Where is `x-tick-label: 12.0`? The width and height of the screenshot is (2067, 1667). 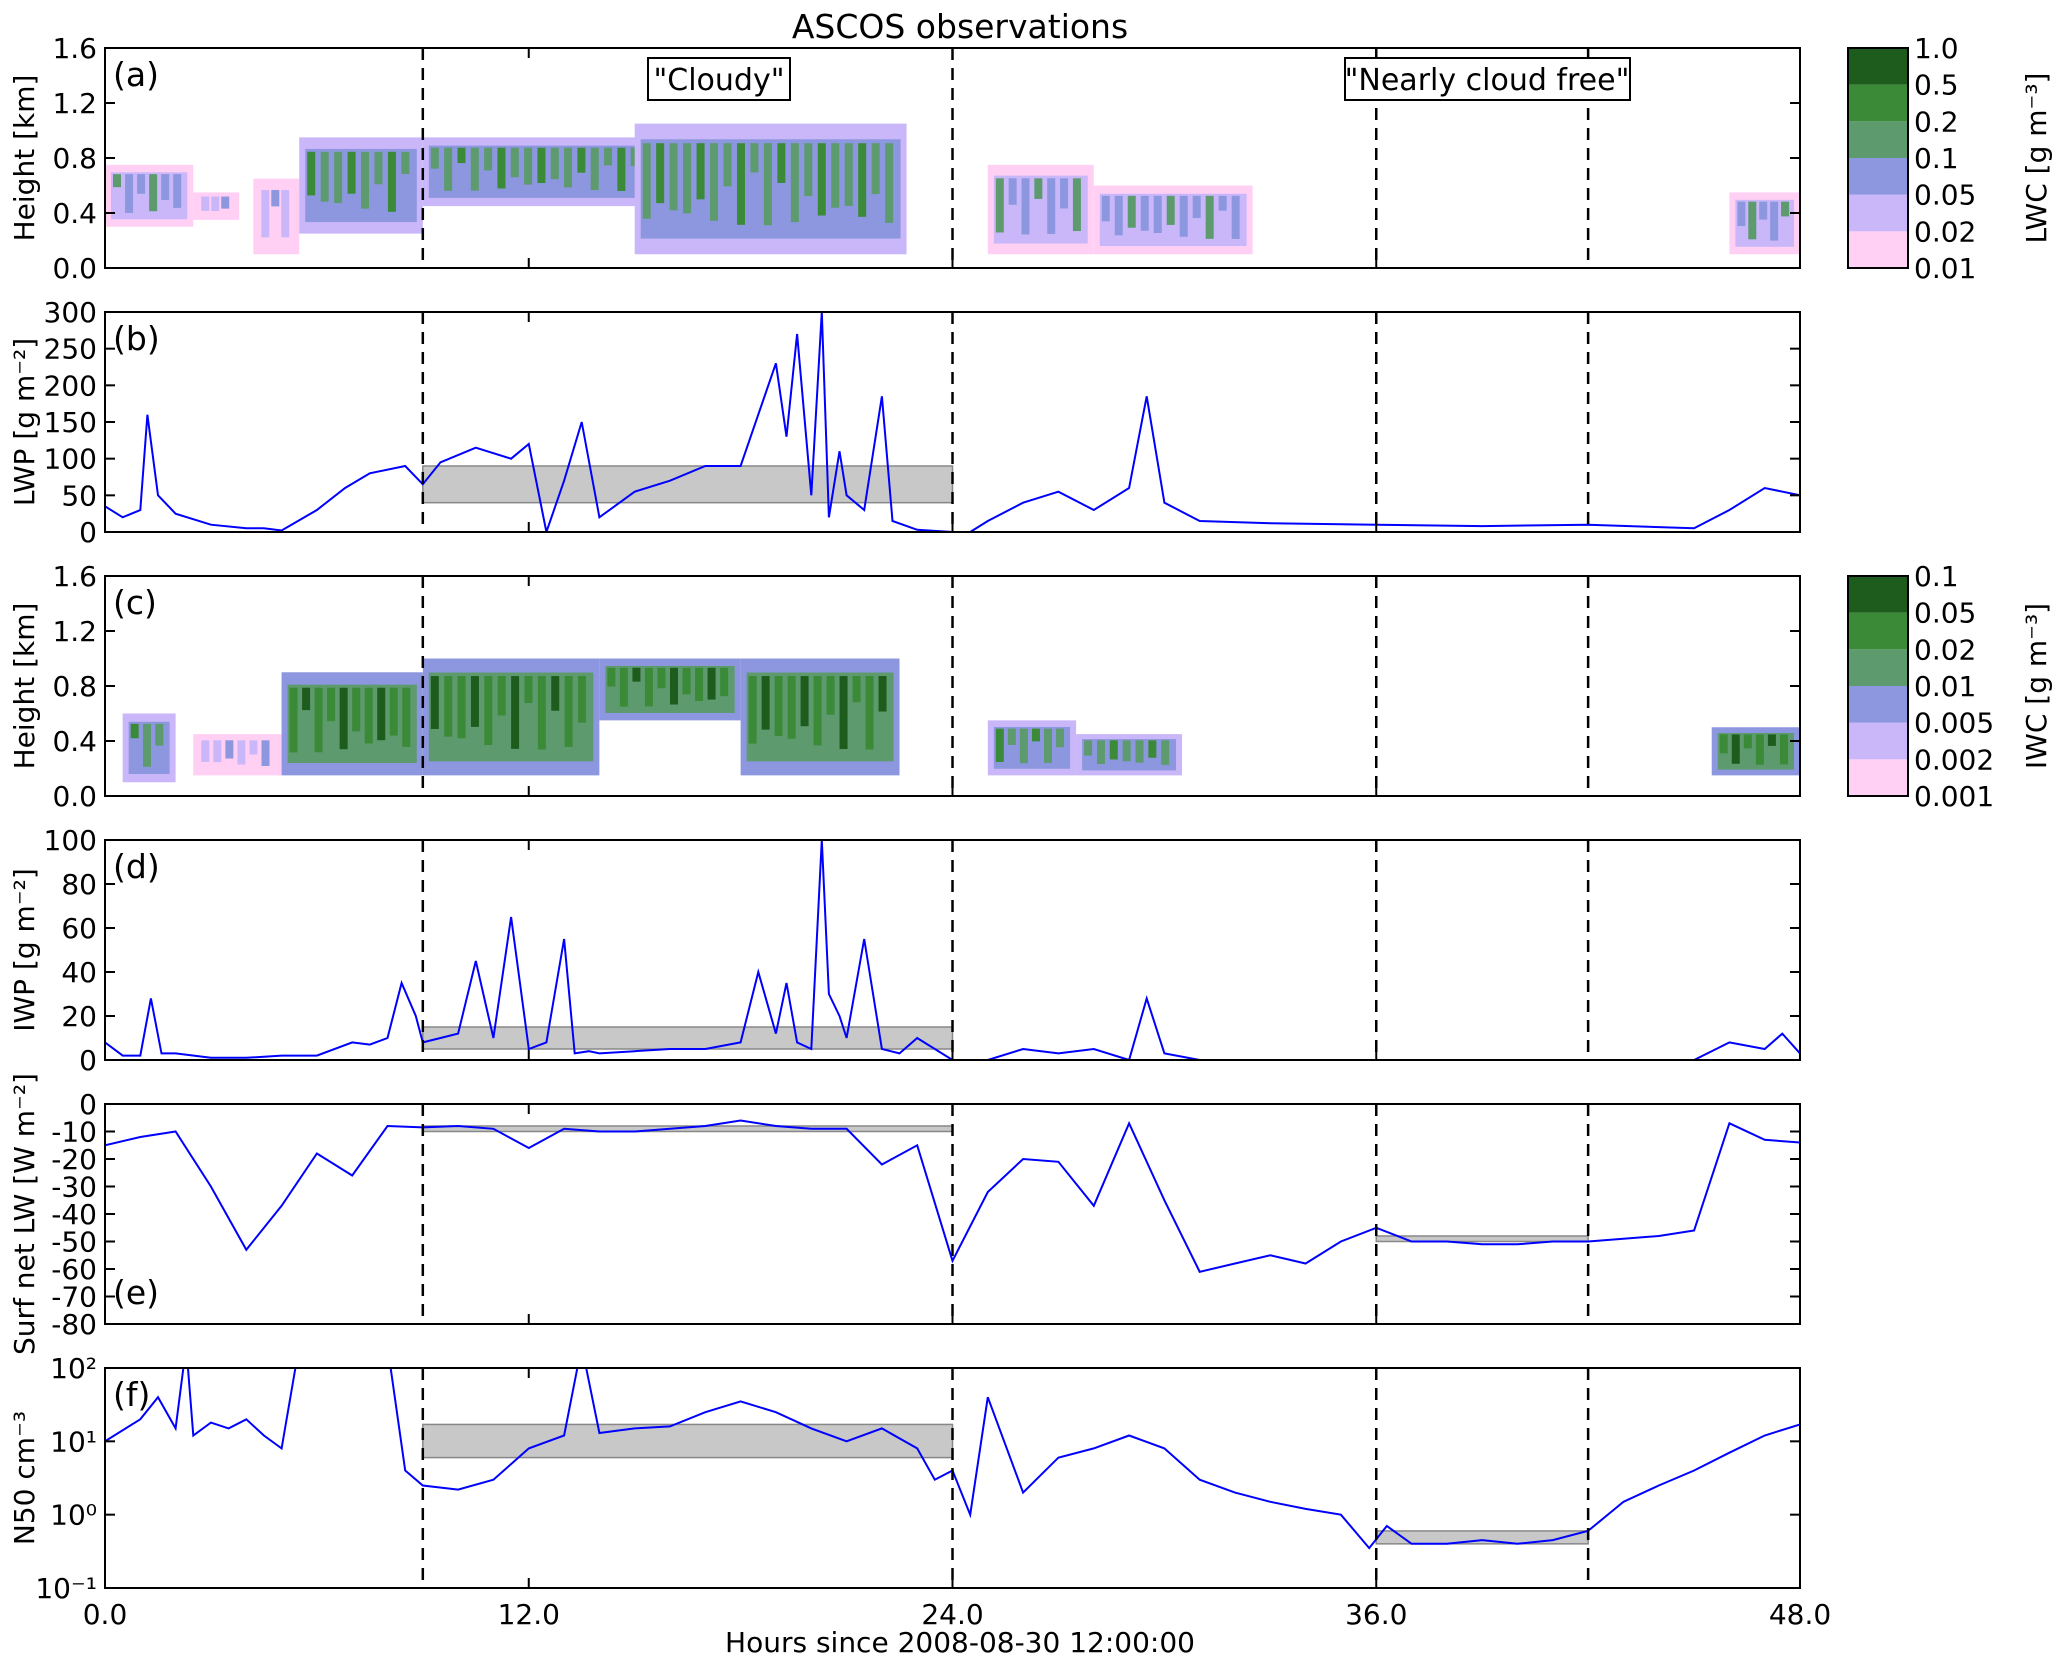 x-tick-label: 12.0 is located at coordinates (529, 1614).